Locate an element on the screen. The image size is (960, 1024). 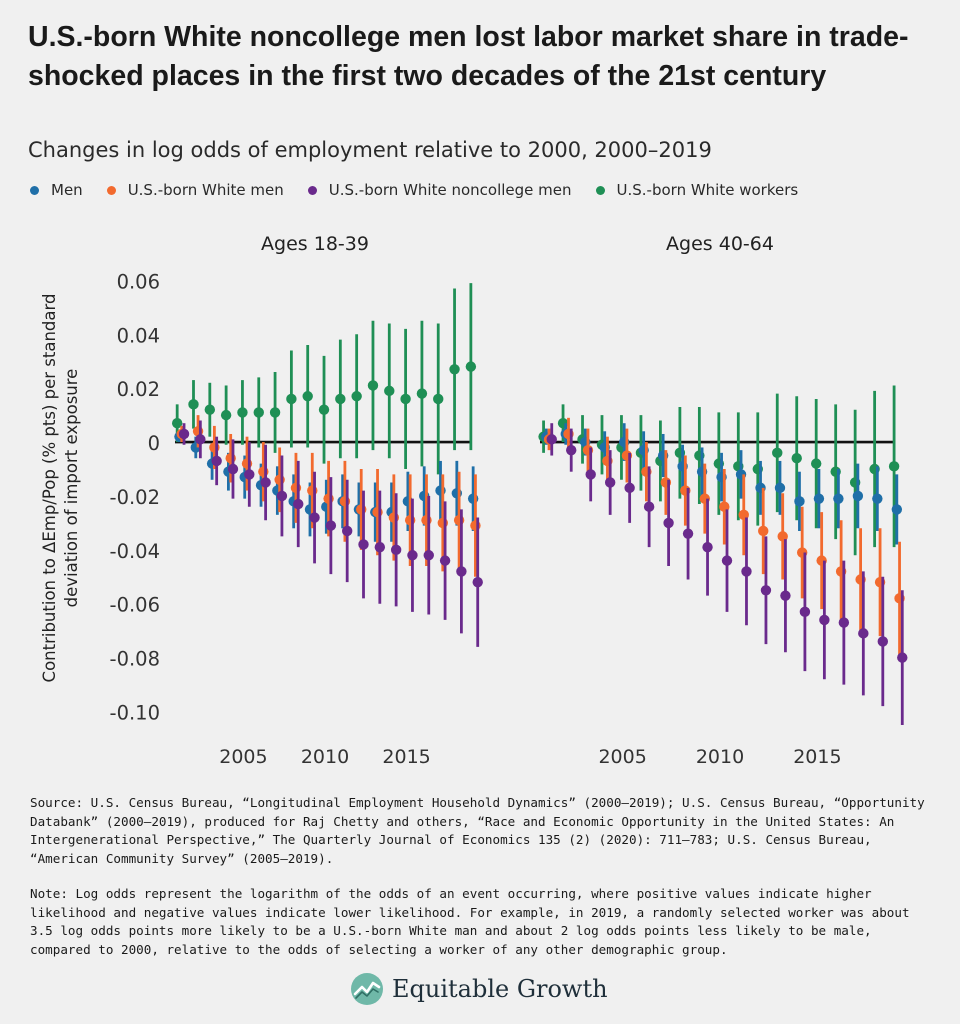
y-tick-label: -0.04 is located at coordinates (135, 551).